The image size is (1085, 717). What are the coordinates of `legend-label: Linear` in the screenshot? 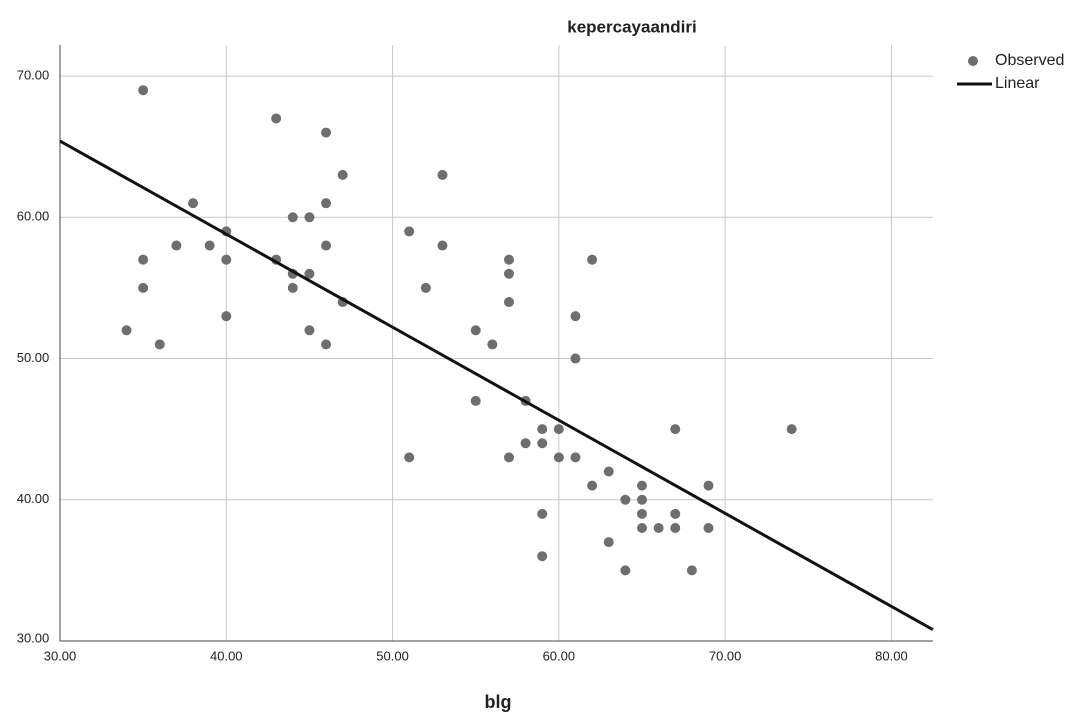 It's located at (1017, 83).